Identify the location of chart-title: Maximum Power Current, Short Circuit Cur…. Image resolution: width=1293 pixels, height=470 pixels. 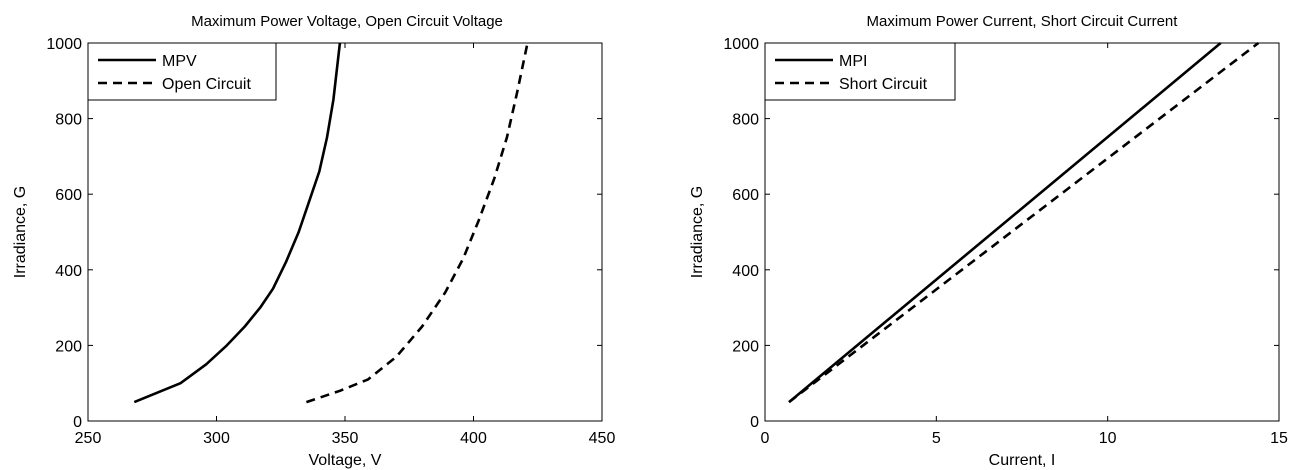
(1023, 21).